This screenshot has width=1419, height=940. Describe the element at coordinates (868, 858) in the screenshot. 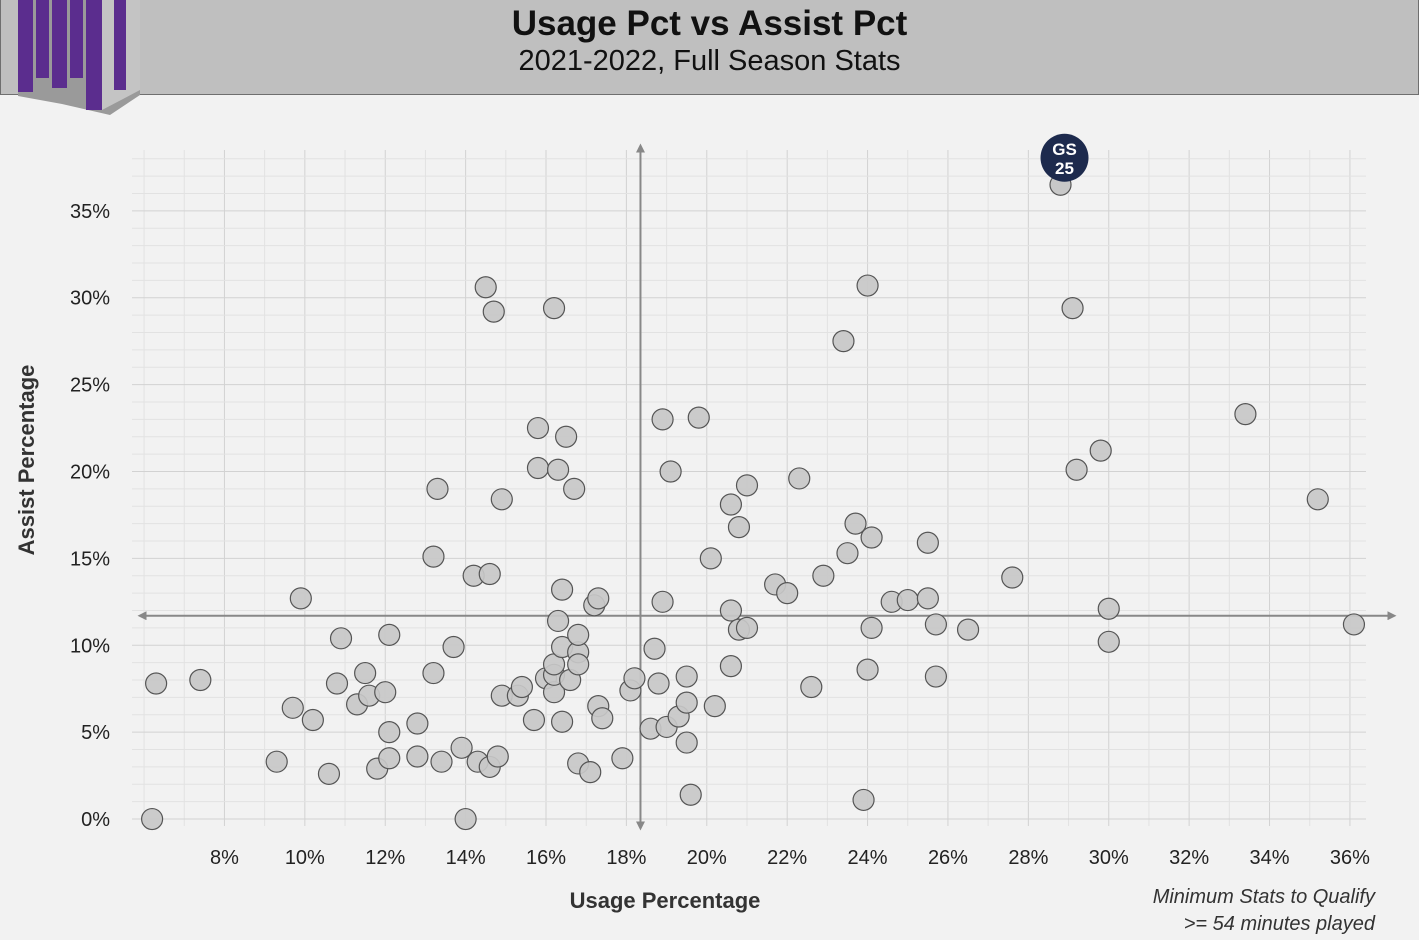

I see `x-tick-label: 24%` at that location.